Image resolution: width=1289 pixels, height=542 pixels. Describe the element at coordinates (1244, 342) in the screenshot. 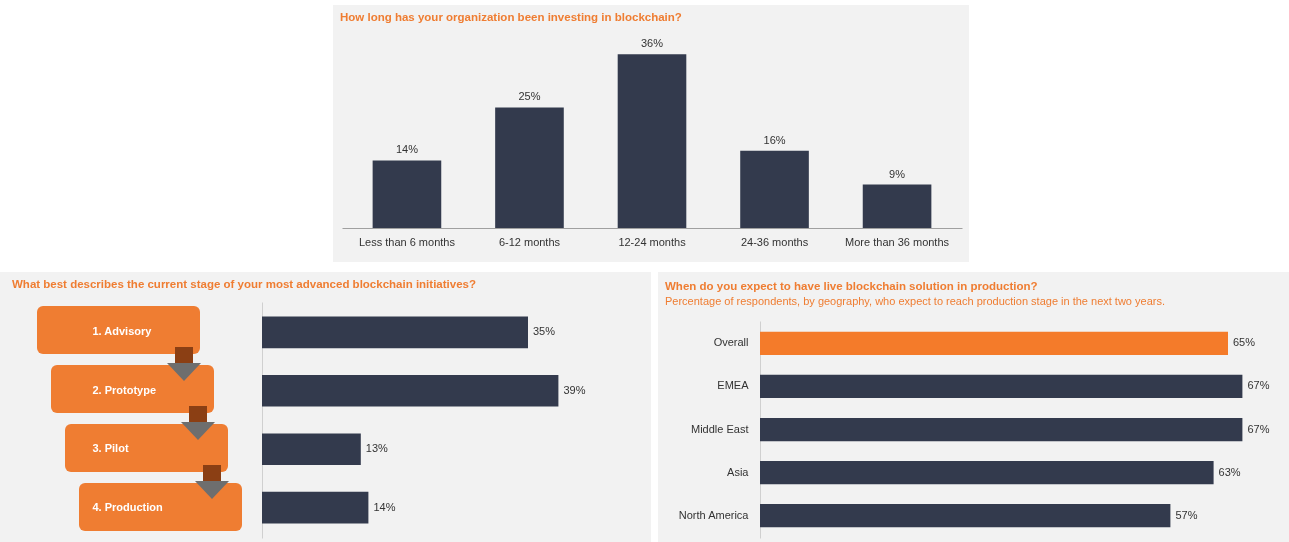

I see `data-label: 65%` at that location.